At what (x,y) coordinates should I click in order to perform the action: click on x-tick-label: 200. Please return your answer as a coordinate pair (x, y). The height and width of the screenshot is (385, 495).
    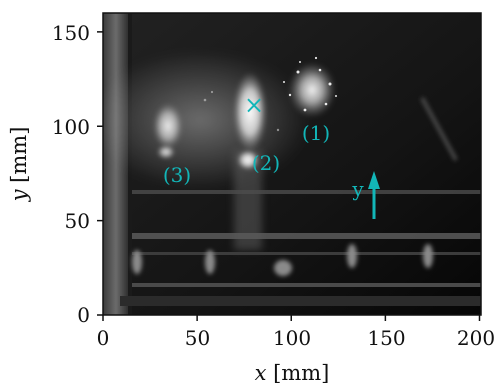
    Looking at the image, I should click on (476, 338).